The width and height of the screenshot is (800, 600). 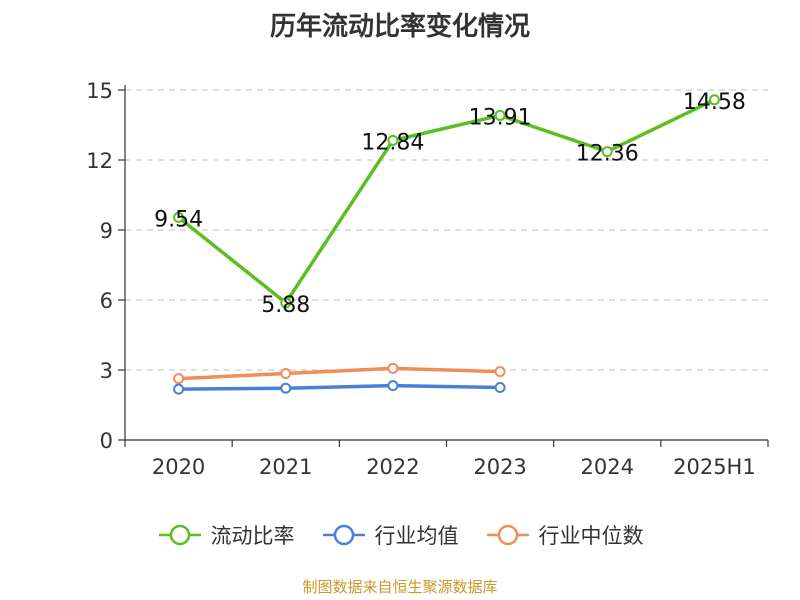 I want to click on data-label: 12.84, so click(x=392, y=142).